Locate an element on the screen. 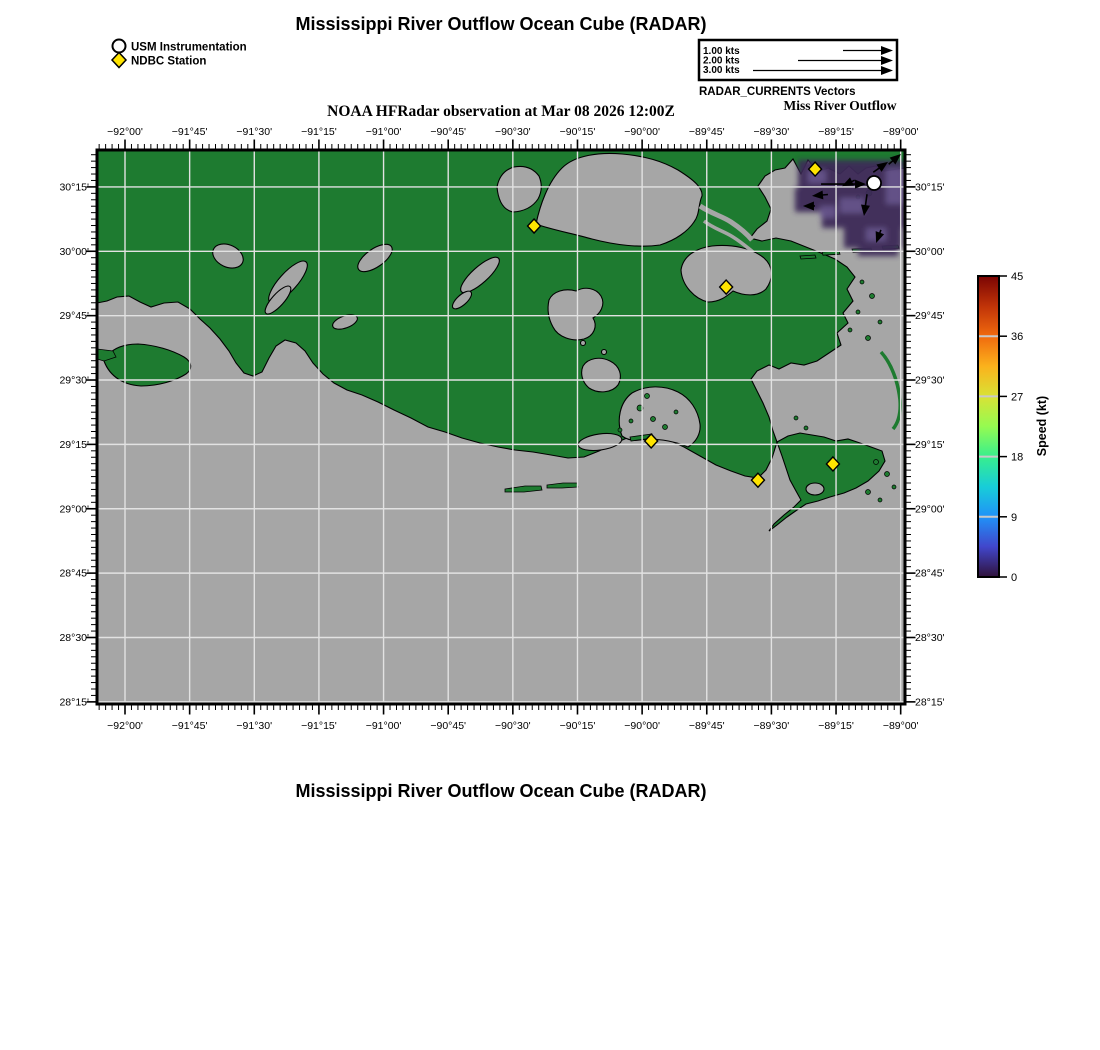 This screenshot has width=1100, height=1050. colorbar-tick-label: 9 is located at coordinates (1014, 518).